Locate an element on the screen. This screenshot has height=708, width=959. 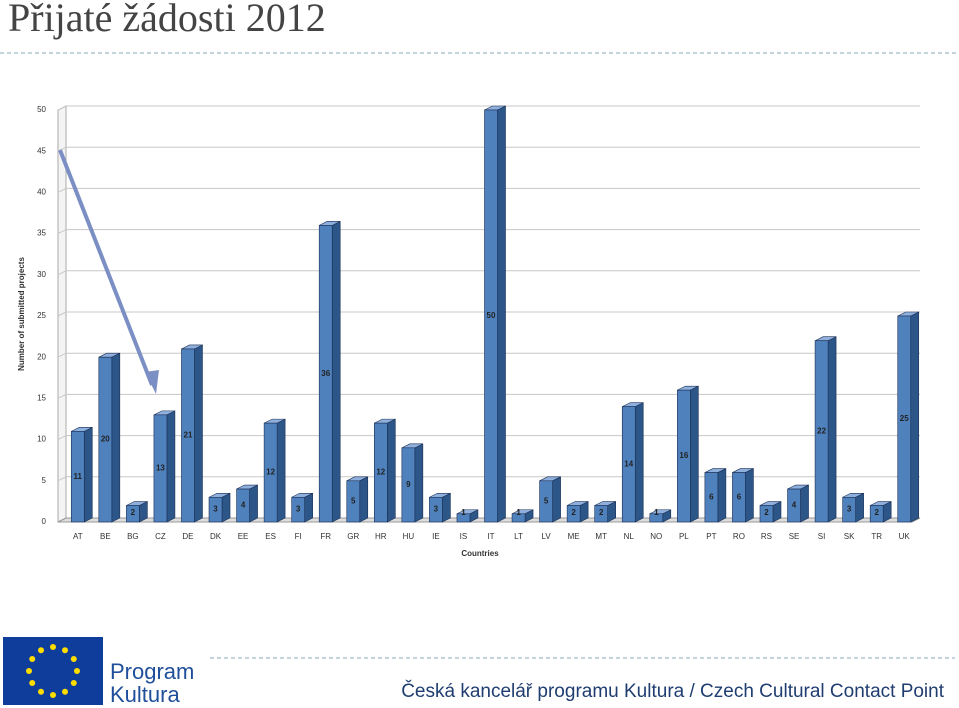
x-tick-label: LT is located at coordinates (518, 536).